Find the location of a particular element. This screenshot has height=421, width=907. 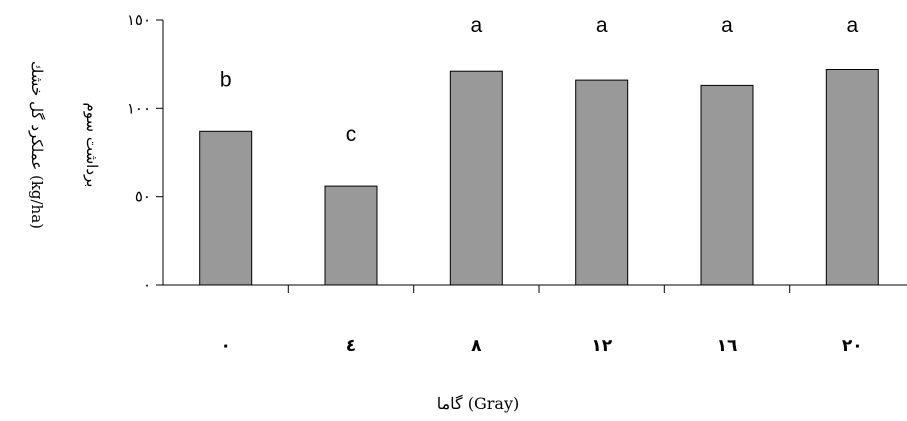

significance-letter-4: a is located at coordinates (727, 25).